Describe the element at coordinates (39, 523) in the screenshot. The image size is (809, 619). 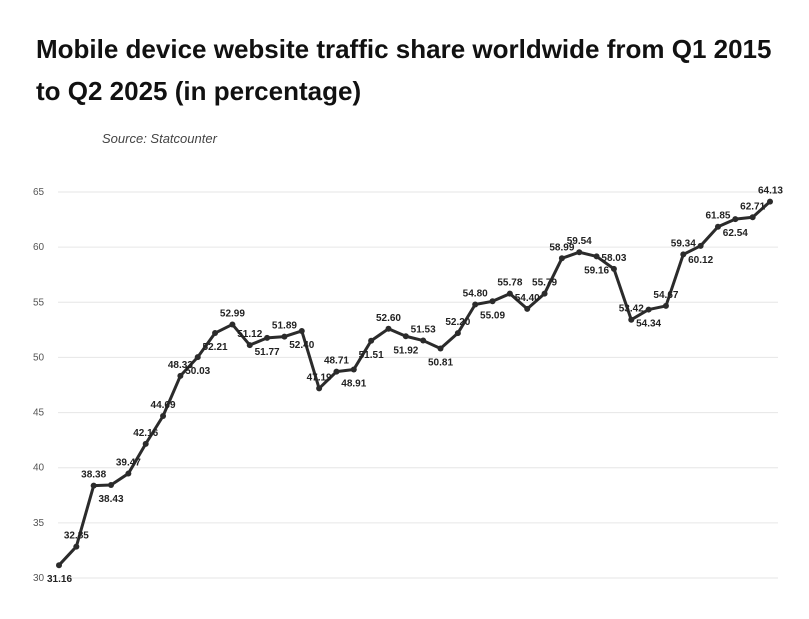
I see `y-tick-label: 35` at that location.